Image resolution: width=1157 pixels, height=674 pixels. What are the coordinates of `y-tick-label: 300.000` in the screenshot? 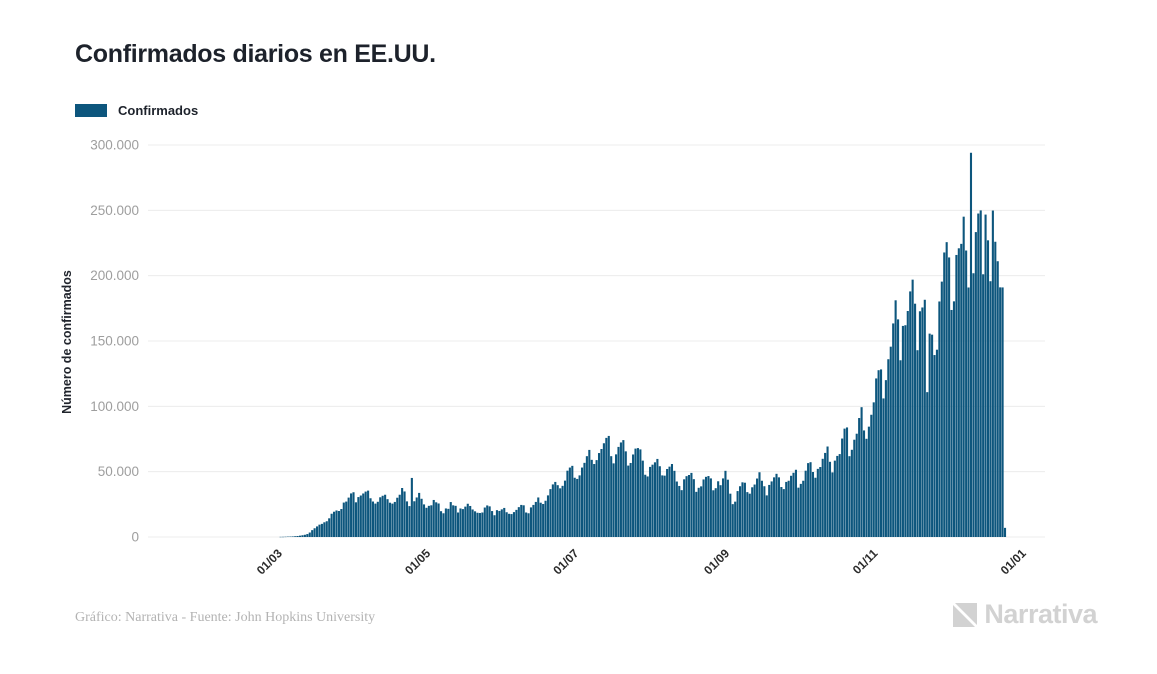 It's located at (114, 145).